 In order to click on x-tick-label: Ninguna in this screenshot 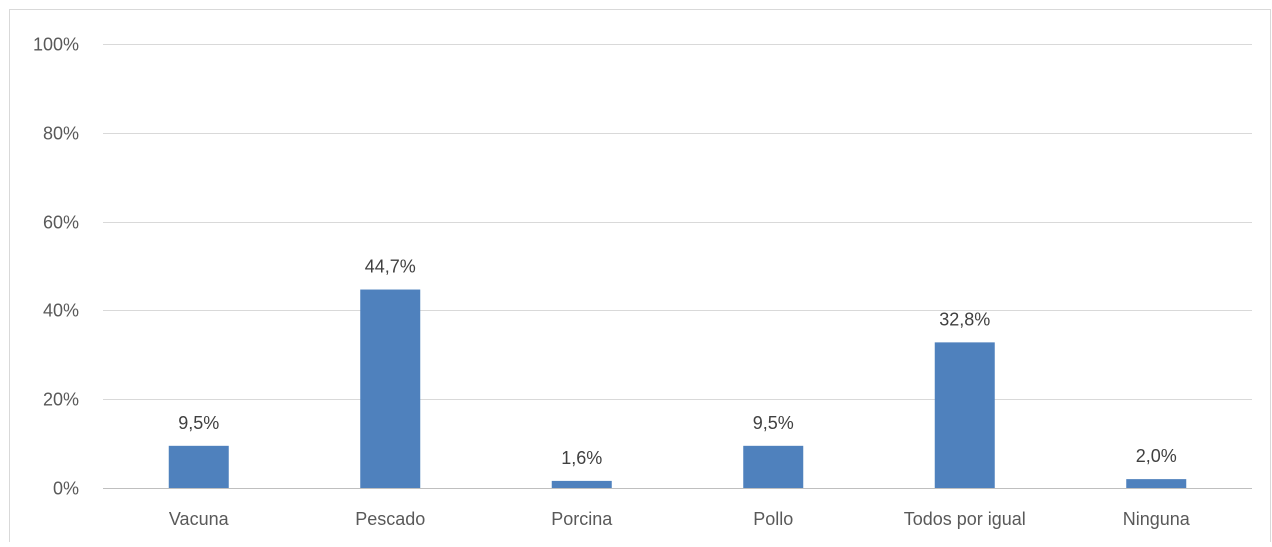, I will do `click(1157, 519)`.